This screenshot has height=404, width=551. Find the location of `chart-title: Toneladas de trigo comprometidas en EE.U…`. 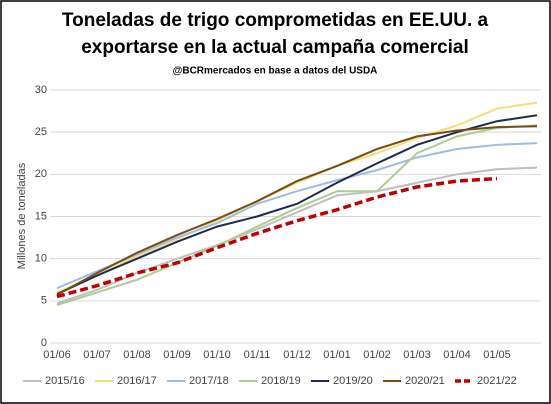

chart-title: Toneladas de trigo comprometidas en EE.U… is located at coordinates (275, 20).